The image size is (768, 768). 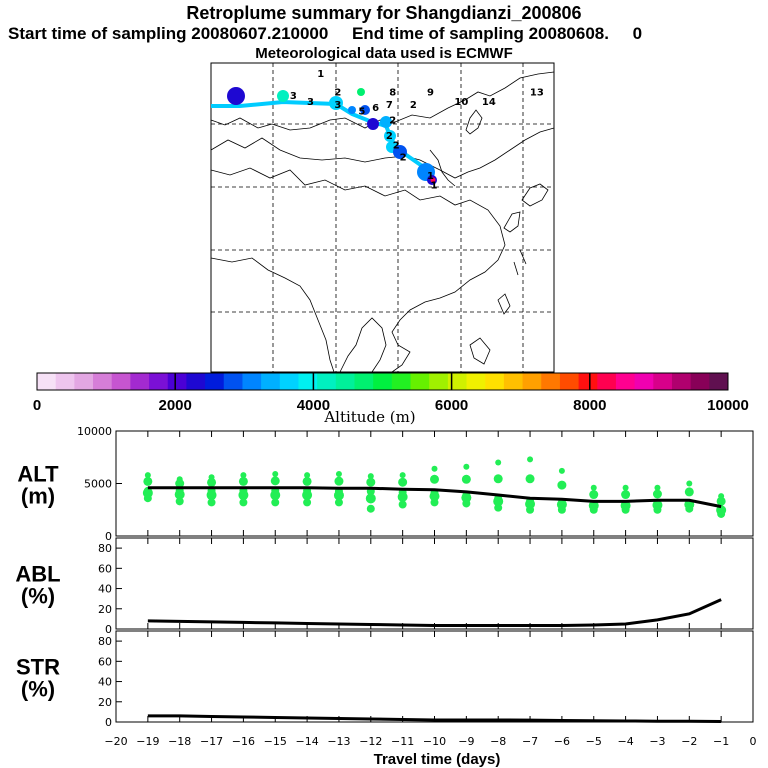 What do you see at coordinates (434, 612) in the screenshot?
I see `abl-line` at bounding box center [434, 612].